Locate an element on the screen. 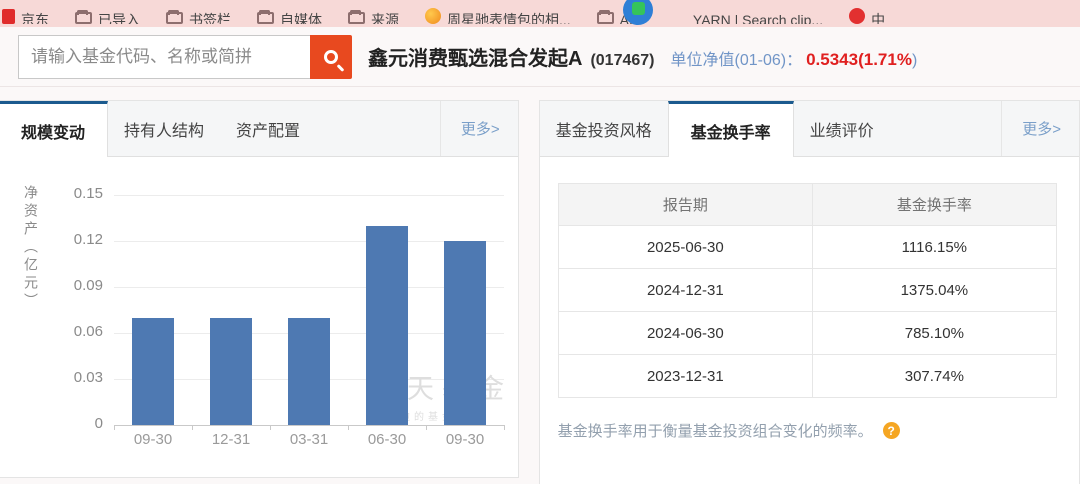 Image resolution: width=1080 pixels, height=484 pixels. bookmark-label: 中 is located at coordinates (878, 18).